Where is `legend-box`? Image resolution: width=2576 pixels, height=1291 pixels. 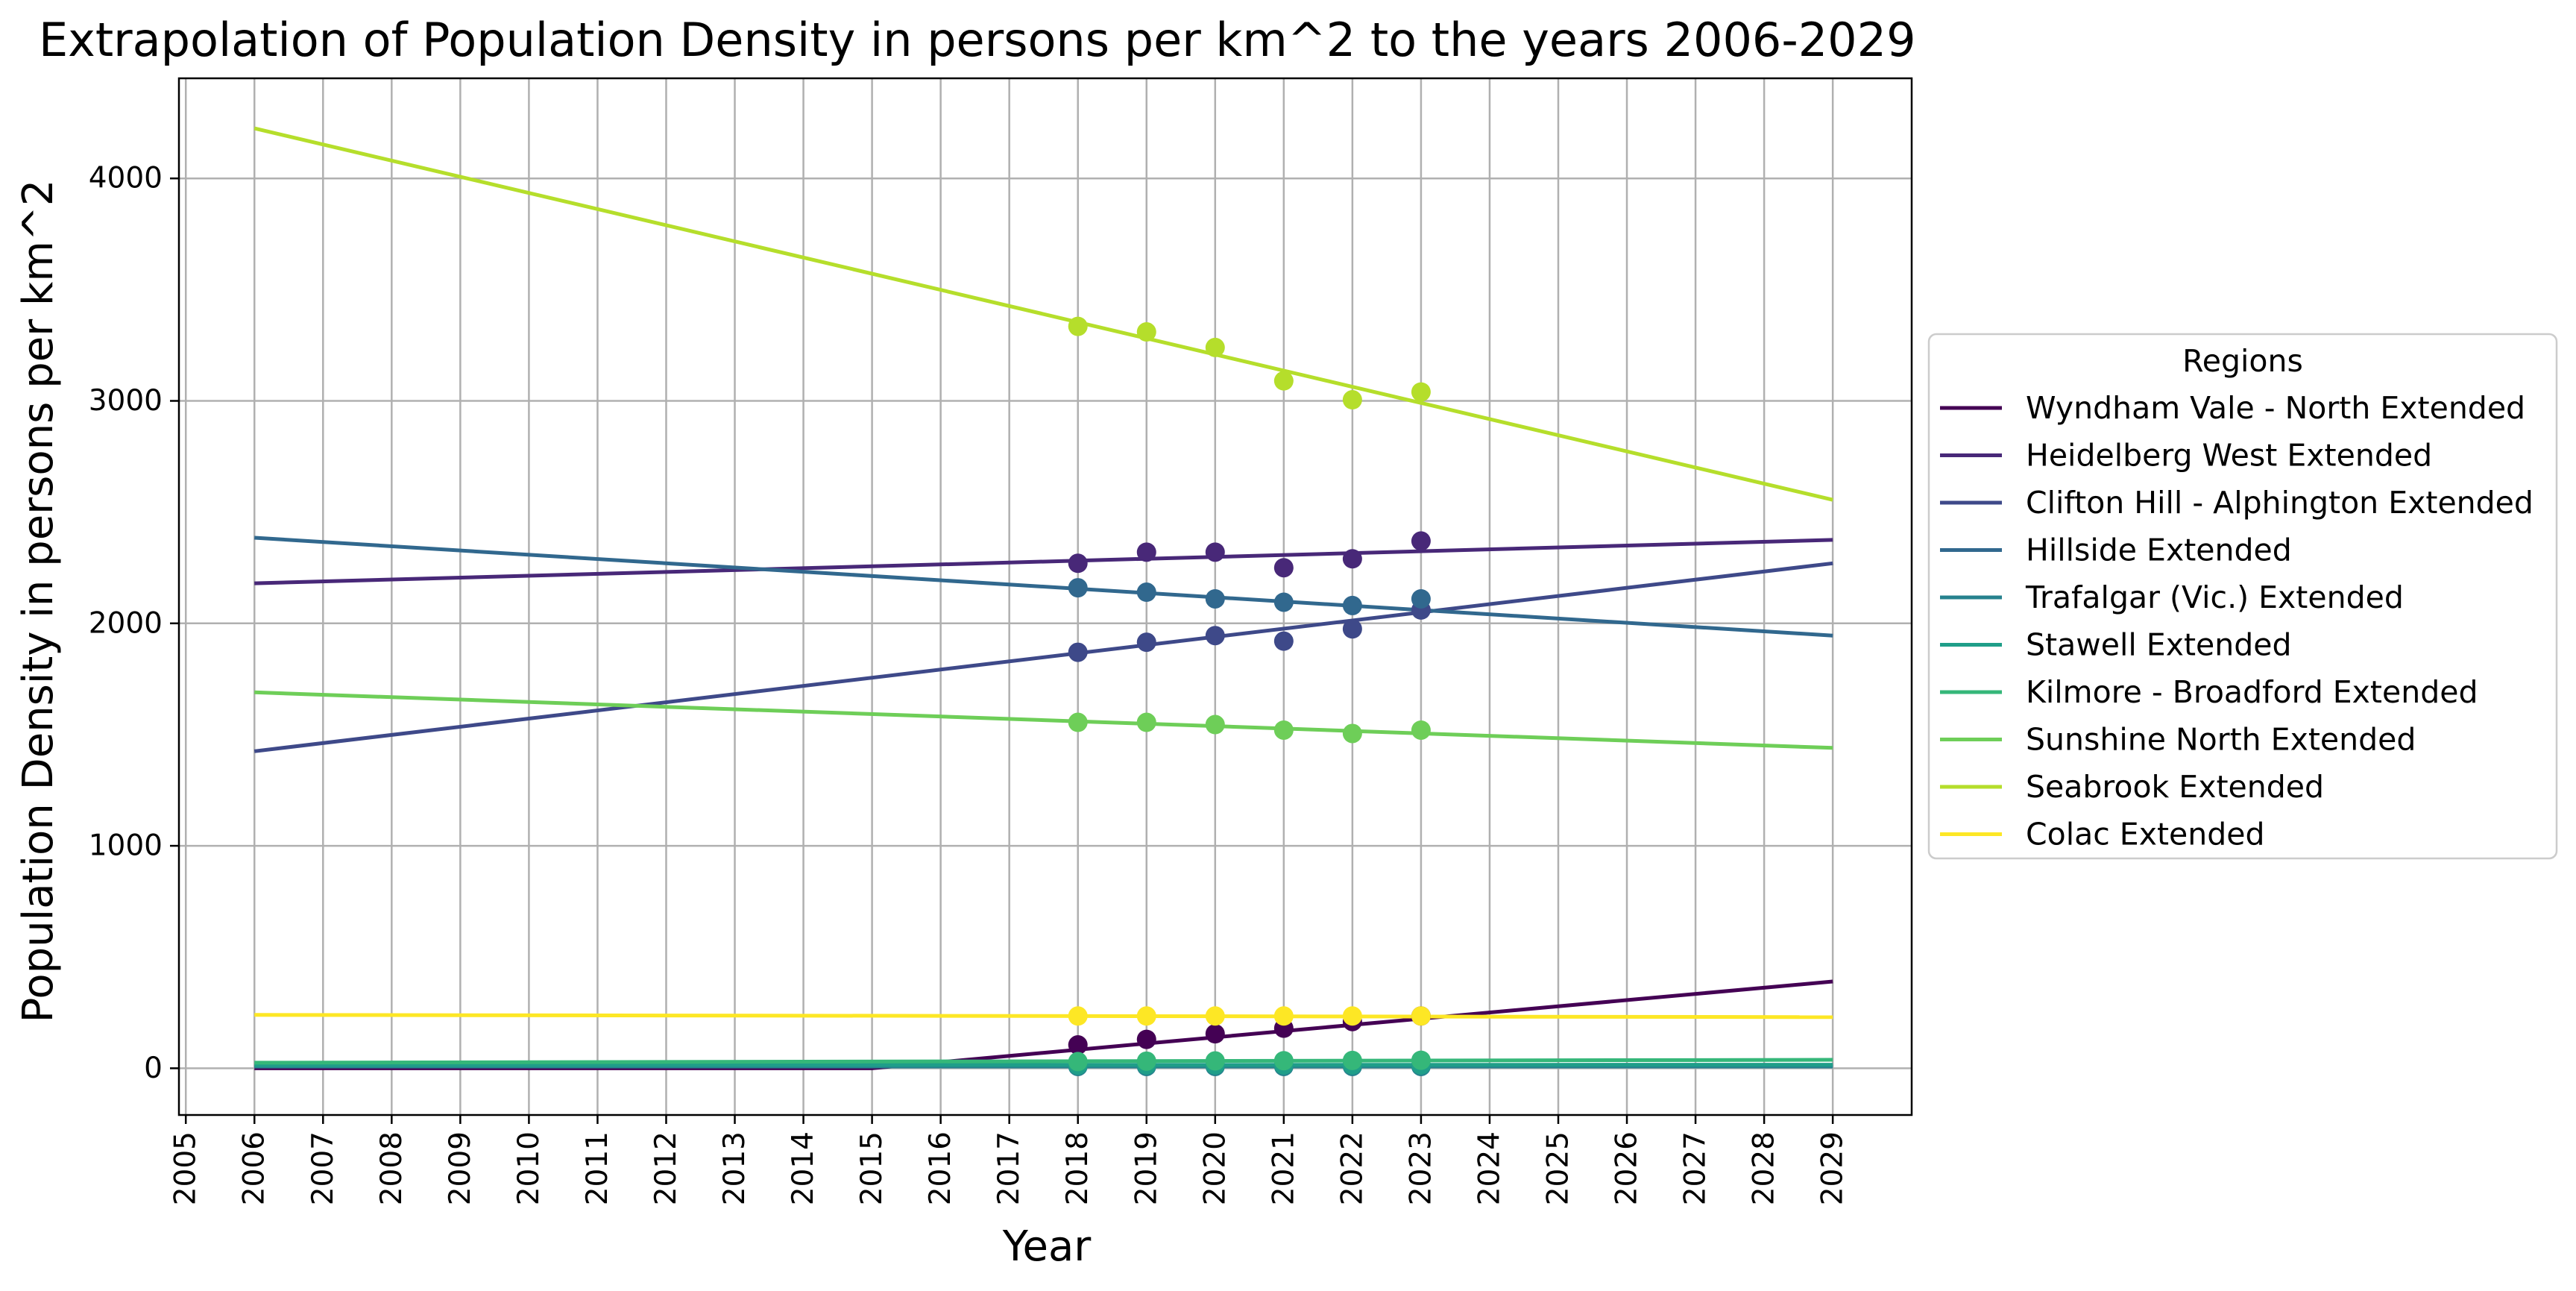
legend-box is located at coordinates (2242, 596).